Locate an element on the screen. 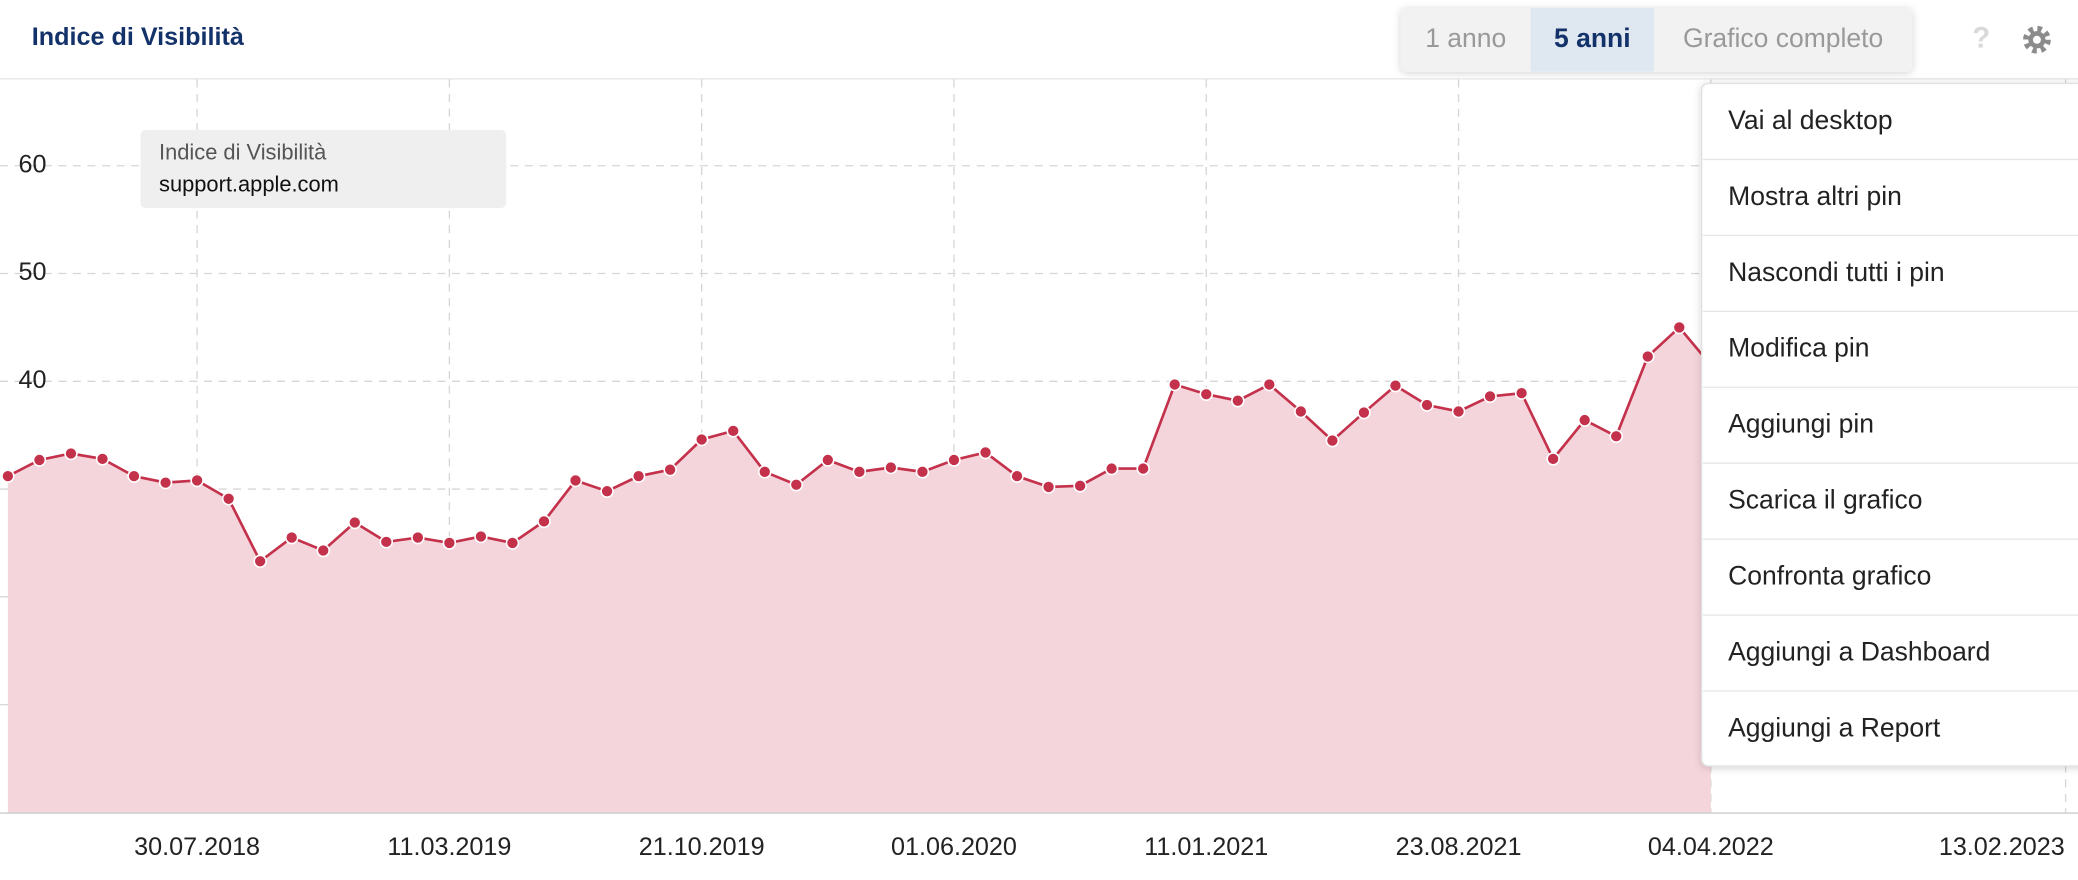 The width and height of the screenshot is (2078, 880). menu-item: Modifica pin is located at coordinates (1798, 348).